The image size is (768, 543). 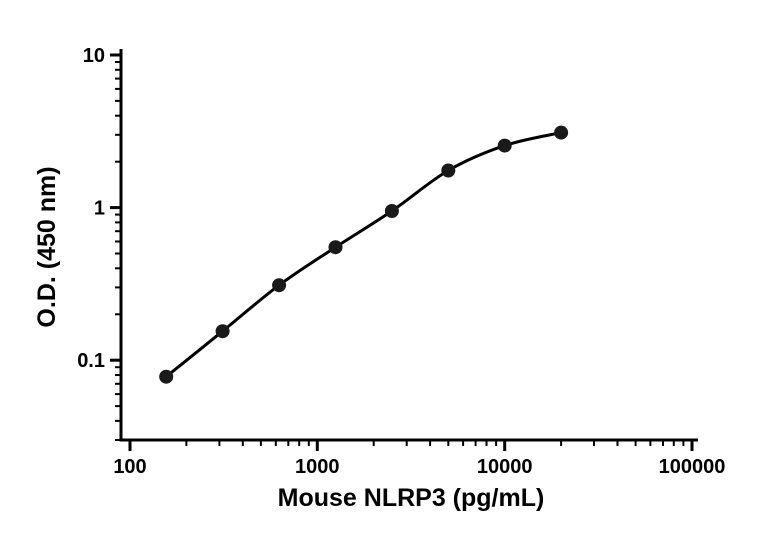 I want to click on x-tick-label: 1000, so click(x=317, y=467).